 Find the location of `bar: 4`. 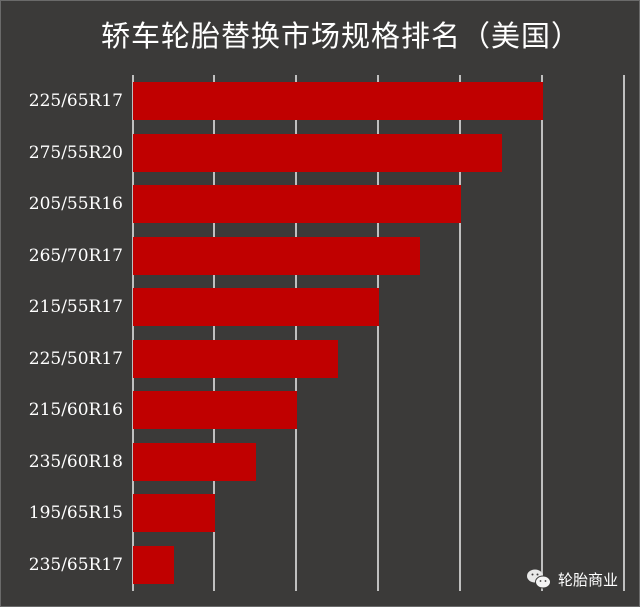

bar: 4 is located at coordinates (215, 410).